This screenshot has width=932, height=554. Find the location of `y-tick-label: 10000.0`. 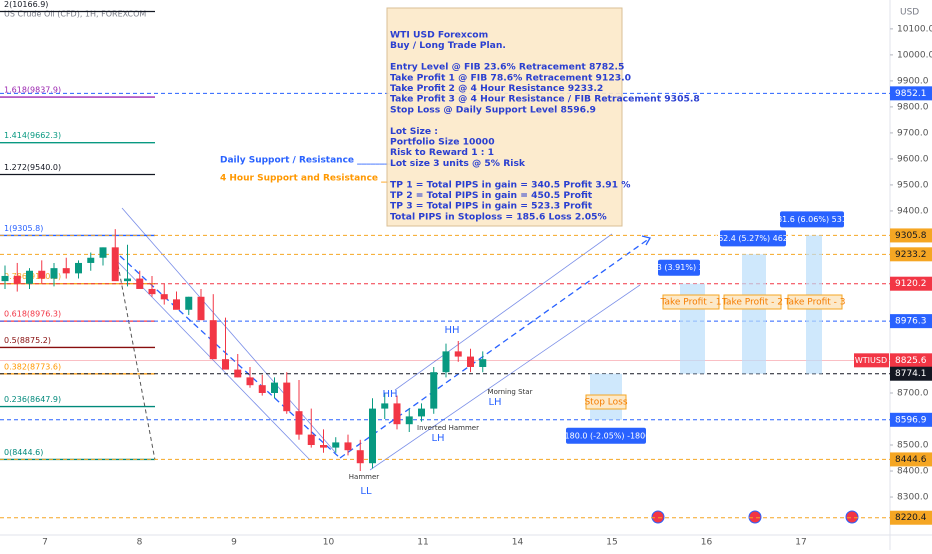

y-tick-label: 10000.0 is located at coordinates (914, 55).